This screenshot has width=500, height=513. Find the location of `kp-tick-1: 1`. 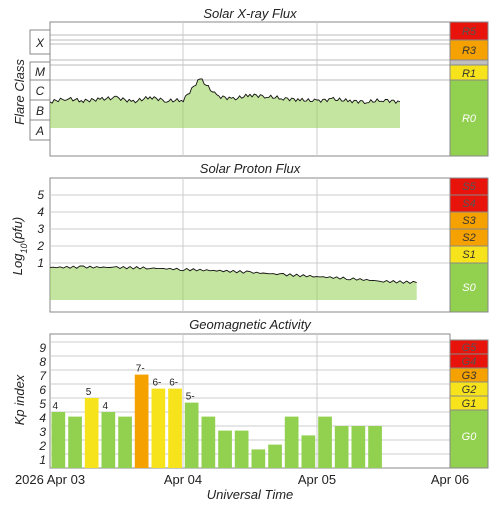

kp-tick-1: 1 is located at coordinates (42, 460).